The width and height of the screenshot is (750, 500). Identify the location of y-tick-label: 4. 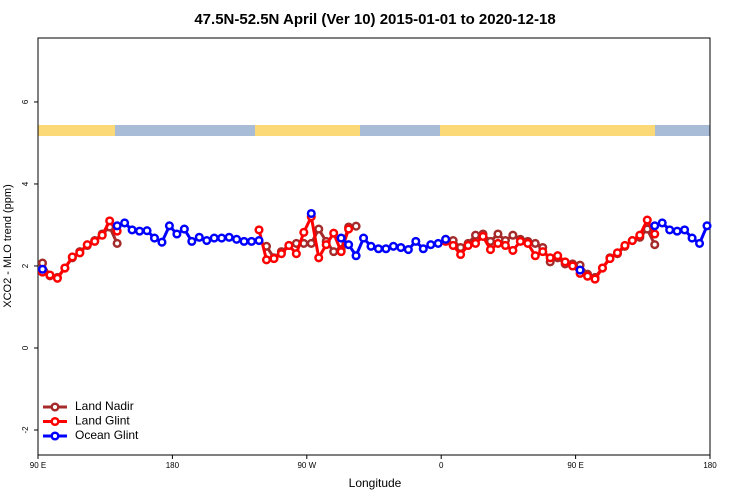
(25, 183).